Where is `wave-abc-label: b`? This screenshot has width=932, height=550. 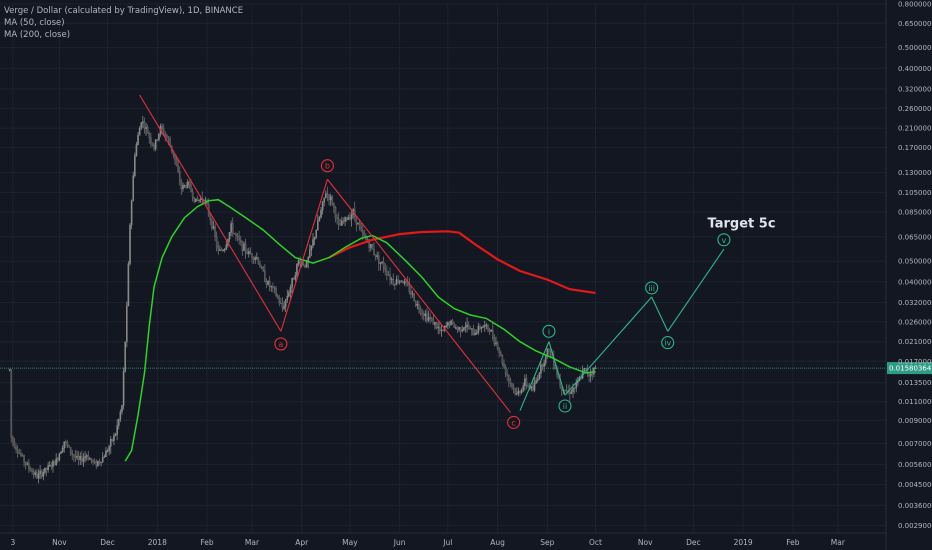 wave-abc-label: b is located at coordinates (327, 166).